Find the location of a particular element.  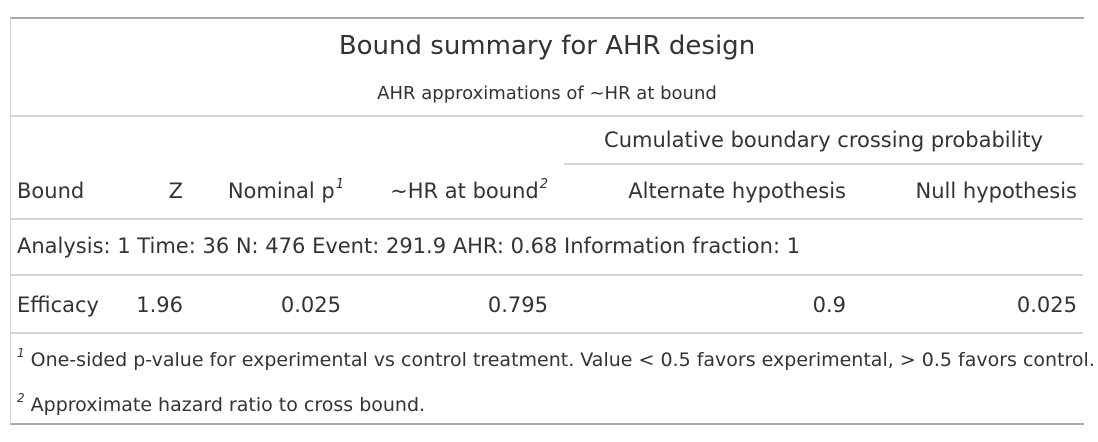

row-nominal-p: 0.025 is located at coordinates (310, 305).